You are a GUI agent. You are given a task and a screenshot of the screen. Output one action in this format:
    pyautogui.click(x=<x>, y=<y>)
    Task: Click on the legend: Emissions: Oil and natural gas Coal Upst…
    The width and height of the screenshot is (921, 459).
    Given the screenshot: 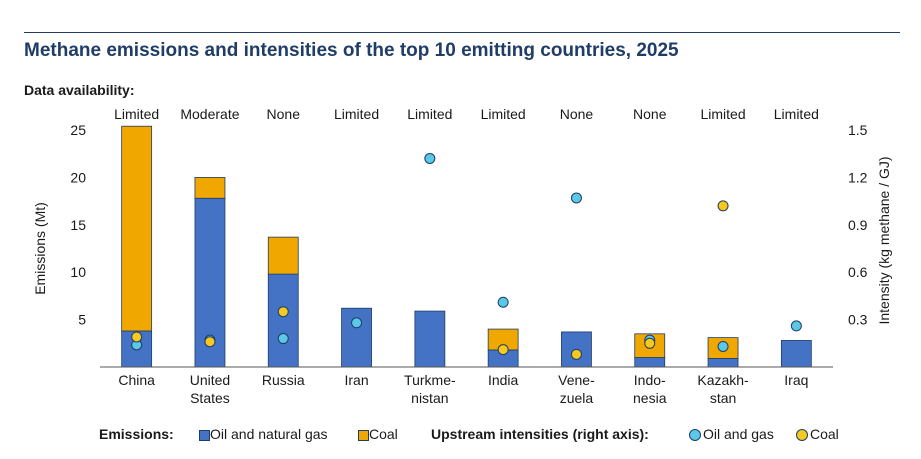 What is the action you would take?
    pyautogui.click(x=460, y=435)
    